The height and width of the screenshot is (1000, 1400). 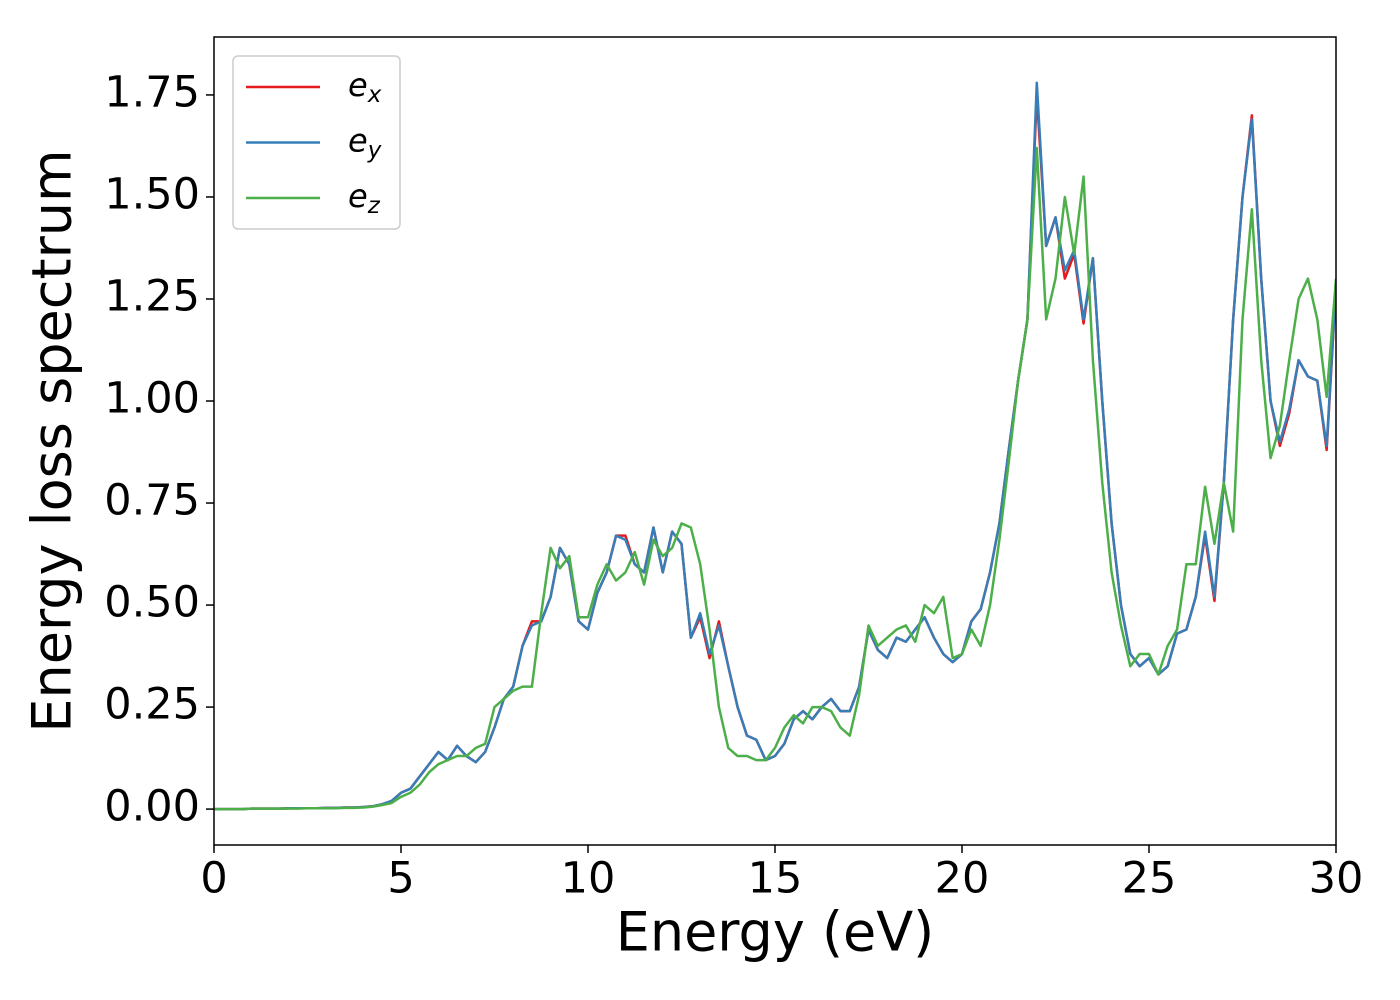 I want to click on x-tick-label: 10, so click(x=588, y=879).